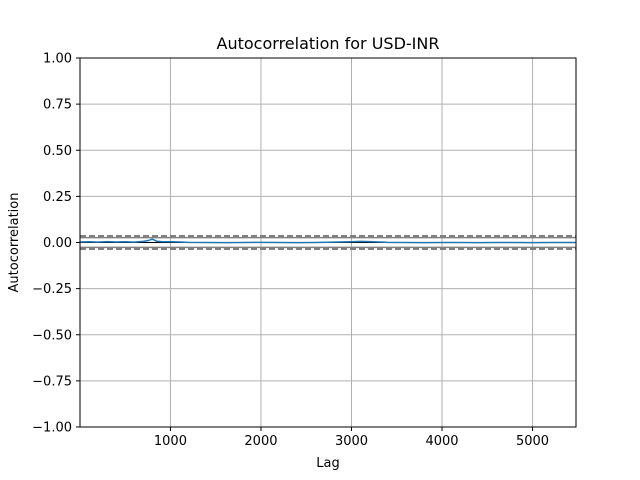 This screenshot has width=640, height=480. I want to click on y-tick-label: 0.00, so click(57, 243).